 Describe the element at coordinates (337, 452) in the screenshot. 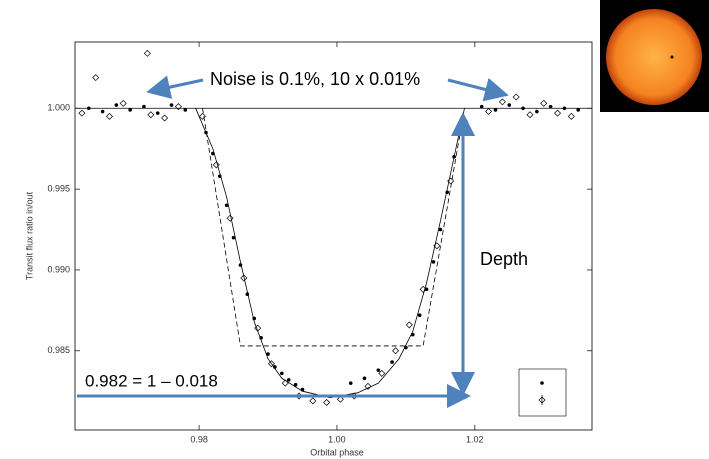

I see `x-axis-label: Orbital phase` at that location.